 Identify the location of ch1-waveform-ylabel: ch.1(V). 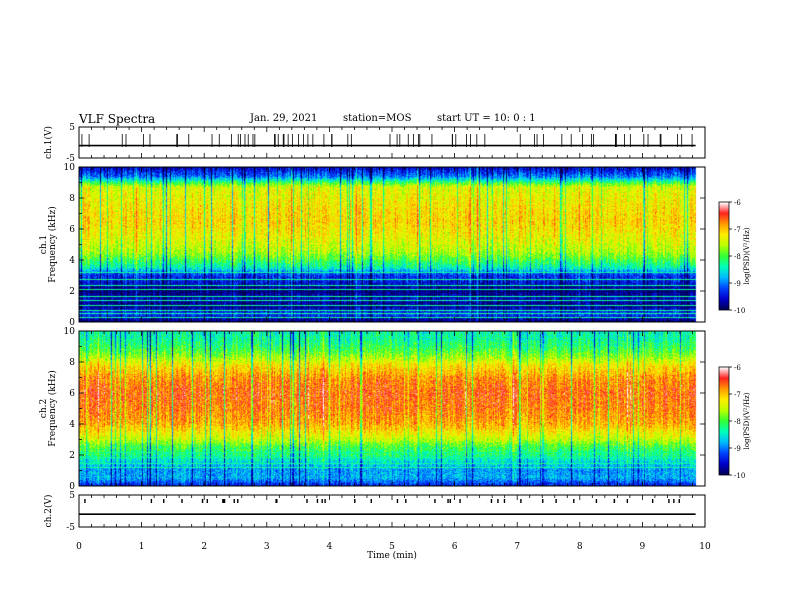
(48, 142).